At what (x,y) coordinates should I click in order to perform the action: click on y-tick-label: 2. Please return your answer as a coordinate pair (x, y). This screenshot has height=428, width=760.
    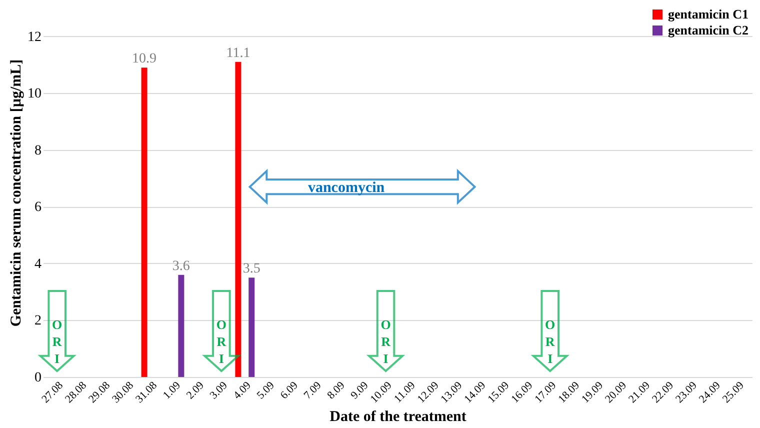
    Looking at the image, I should click on (38, 321).